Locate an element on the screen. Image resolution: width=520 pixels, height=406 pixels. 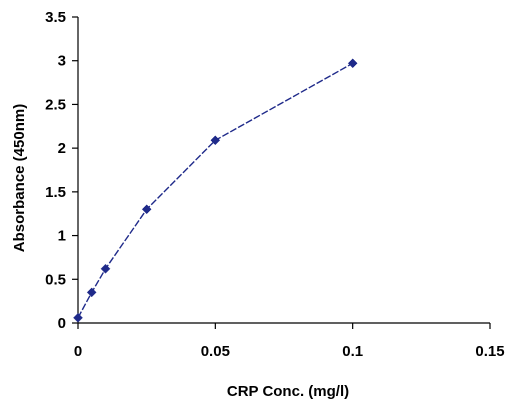
y-tick-label: 2 is located at coordinates (62, 148).